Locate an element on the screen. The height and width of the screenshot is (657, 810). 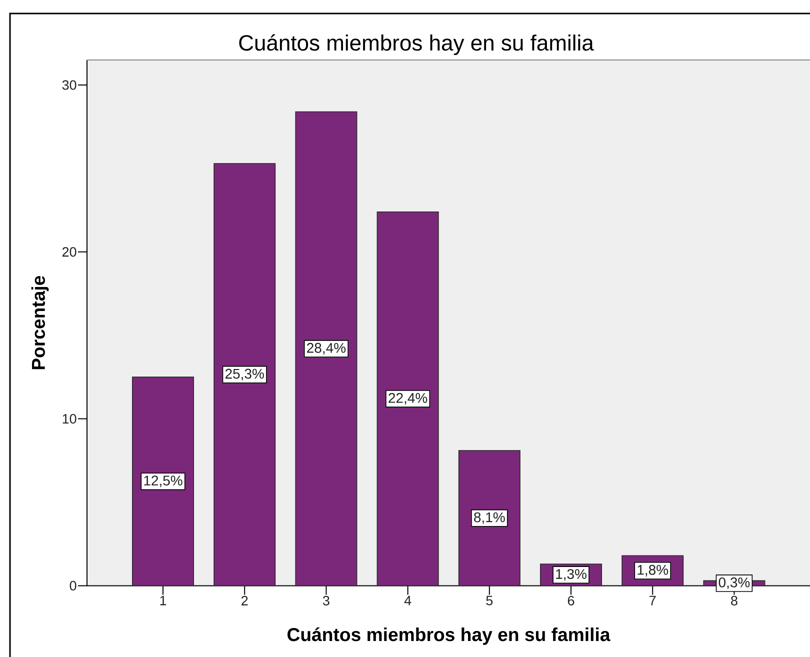
x-tick-label: 7 is located at coordinates (653, 601).